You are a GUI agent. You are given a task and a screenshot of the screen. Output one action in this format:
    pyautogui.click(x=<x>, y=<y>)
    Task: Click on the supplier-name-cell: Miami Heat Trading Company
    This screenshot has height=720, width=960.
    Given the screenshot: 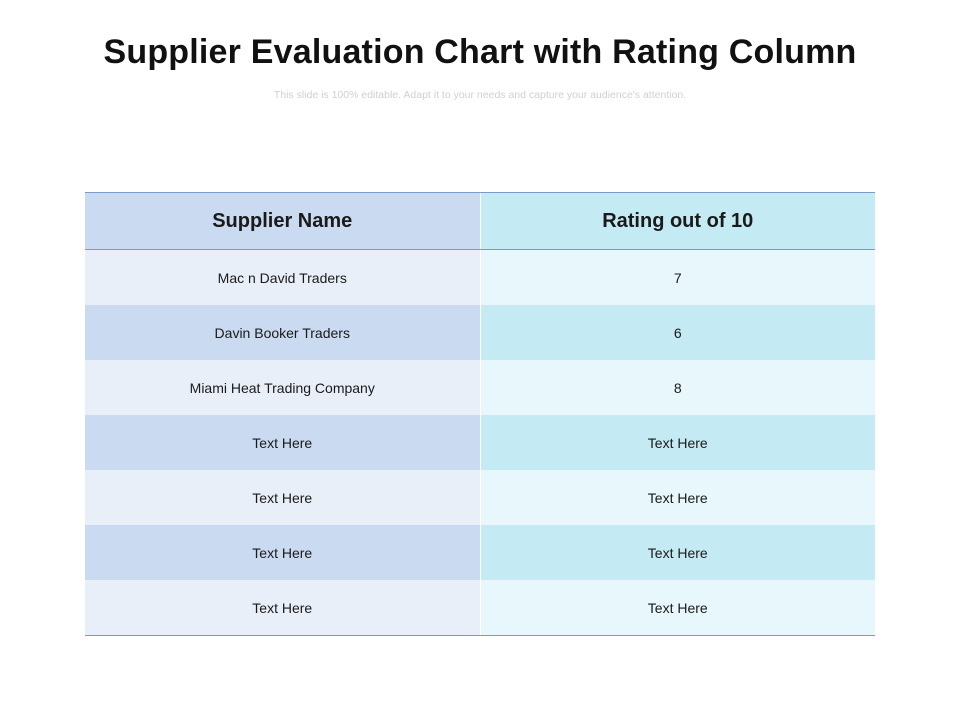 What is the action you would take?
    pyautogui.click(x=283, y=387)
    